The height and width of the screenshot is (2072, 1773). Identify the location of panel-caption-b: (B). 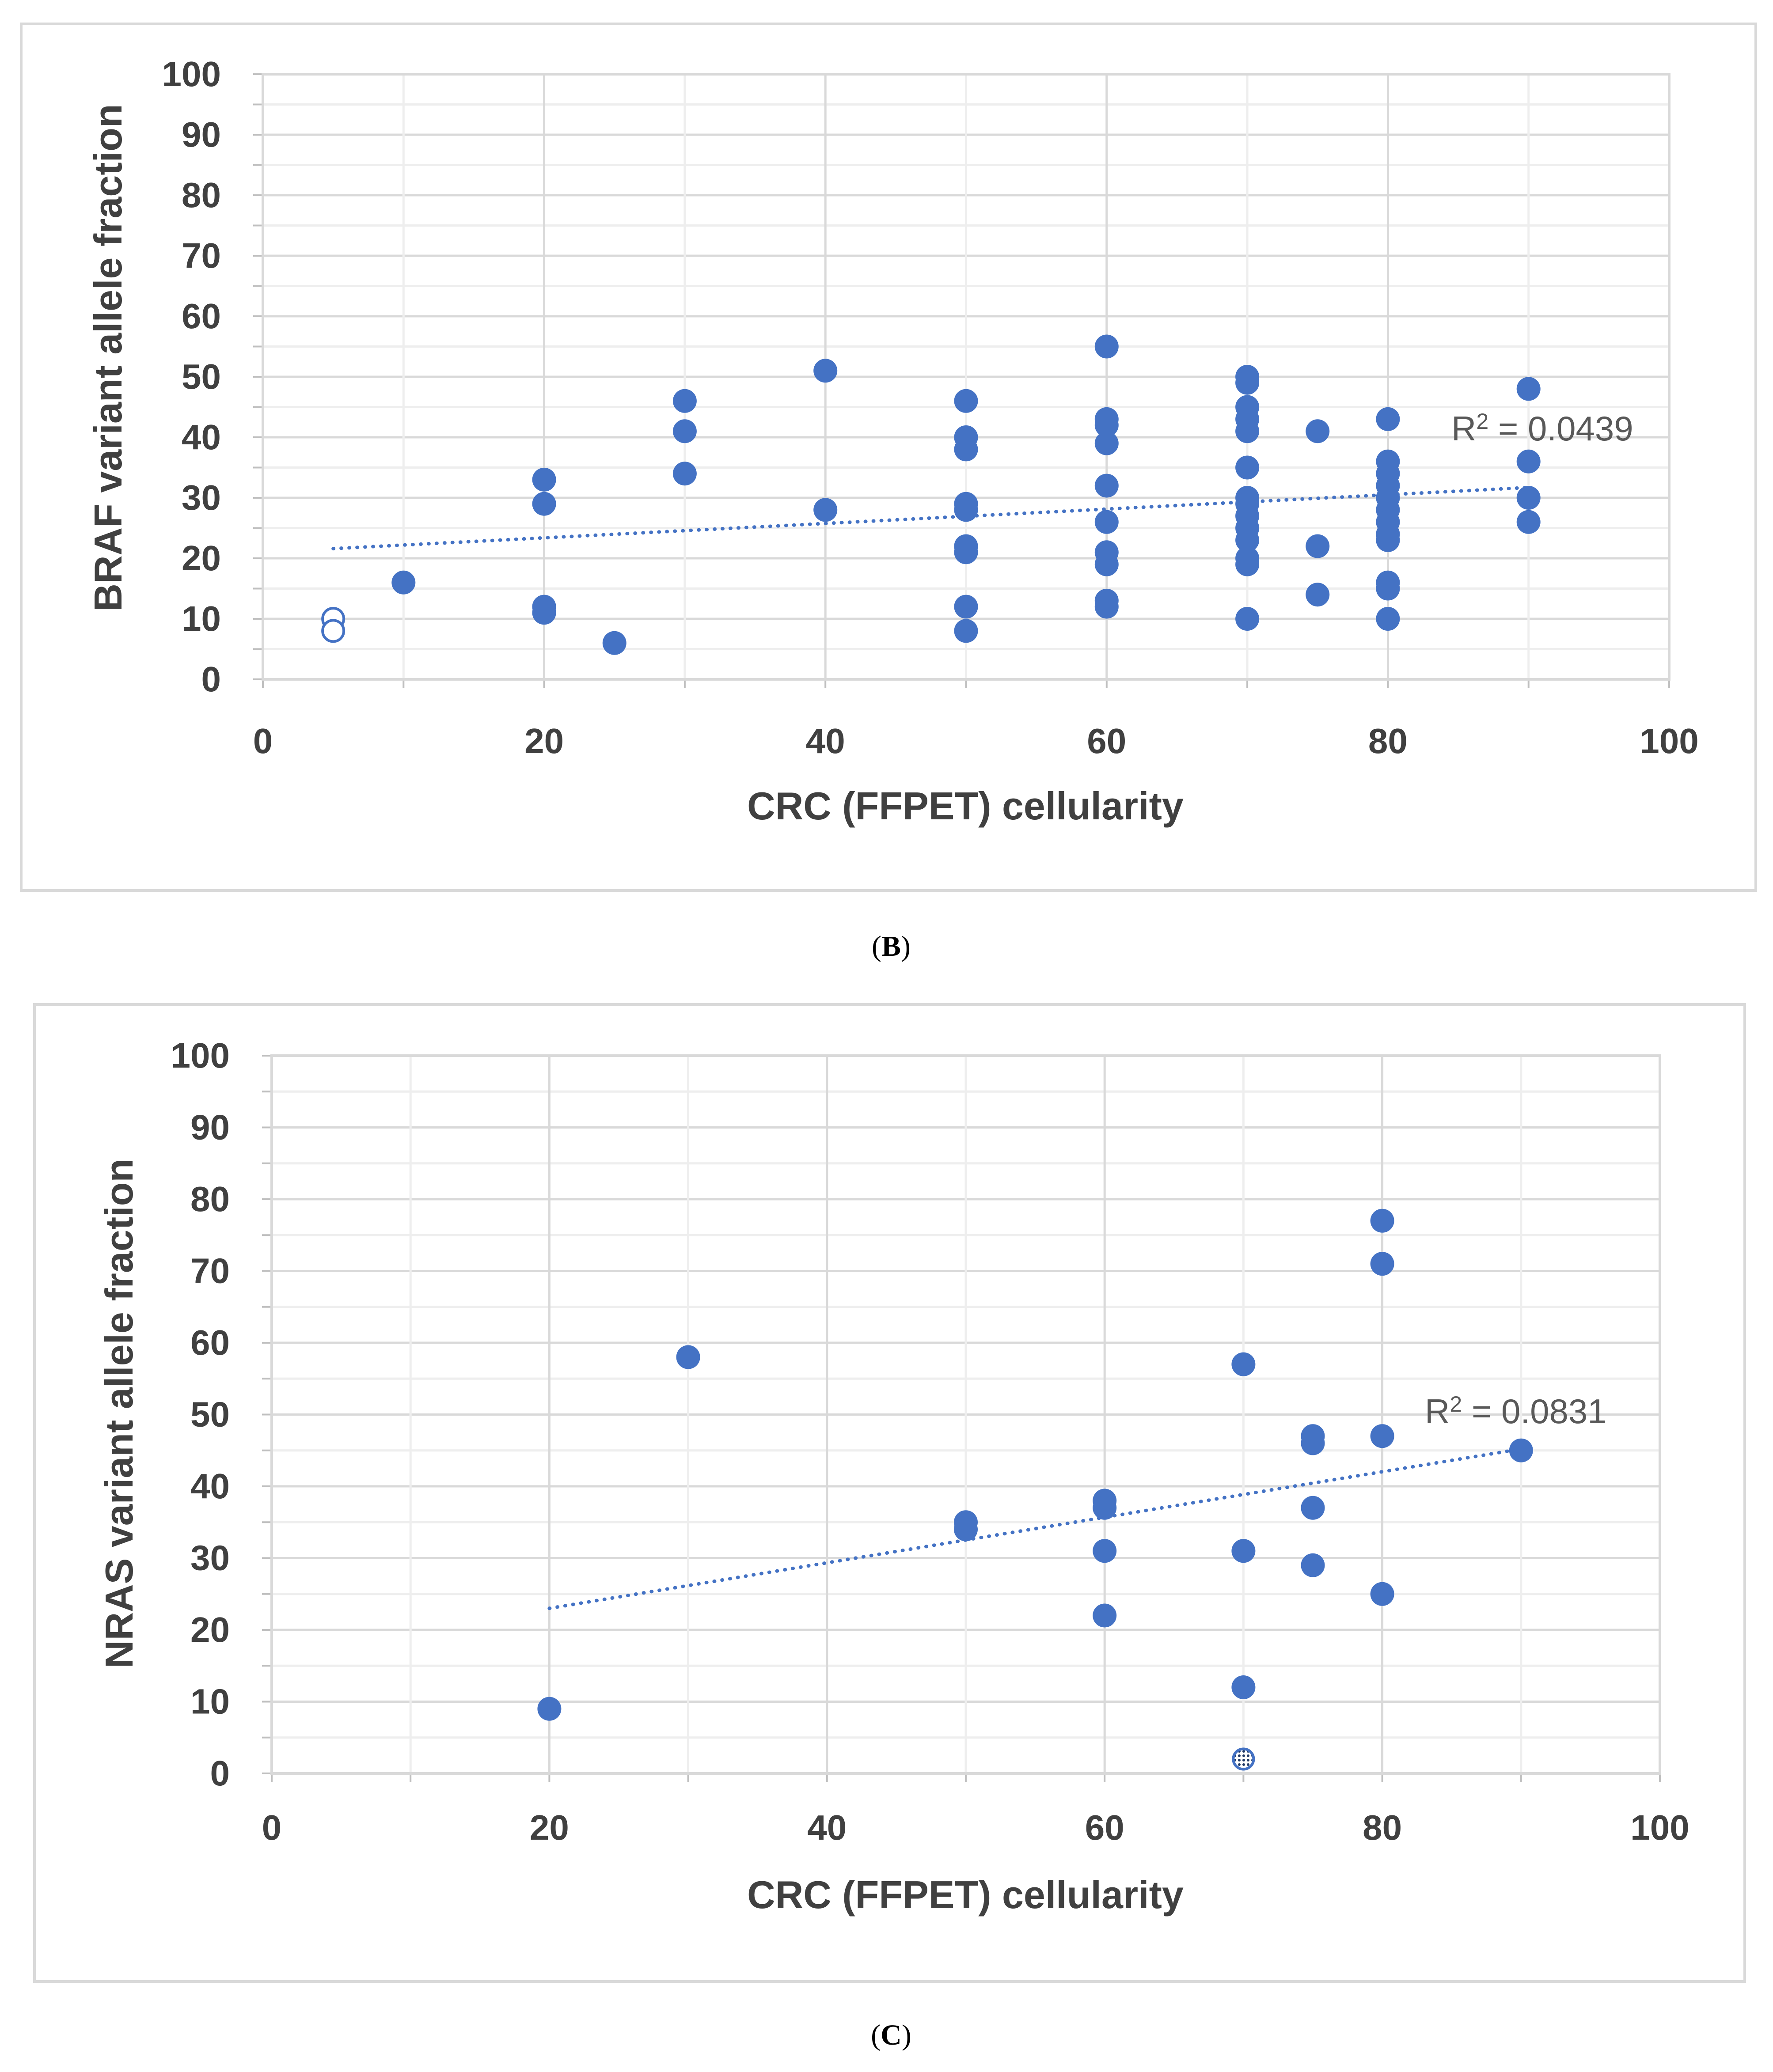
(891, 946).